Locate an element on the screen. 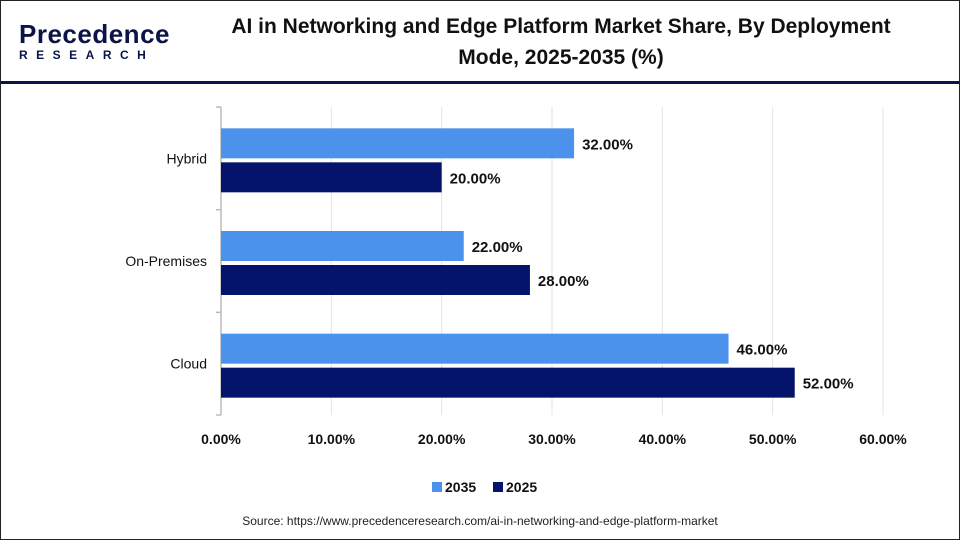  x-tick-label: 20.00% is located at coordinates (442, 439).